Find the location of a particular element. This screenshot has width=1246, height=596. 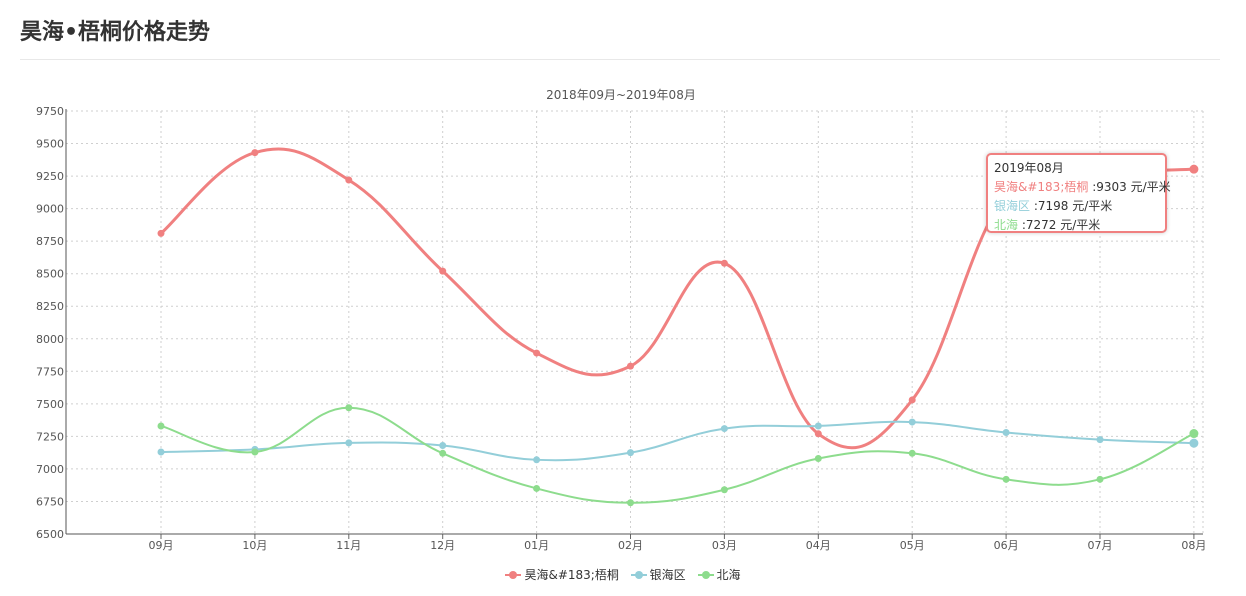

legend-label: 银海区 is located at coordinates (667, 575).